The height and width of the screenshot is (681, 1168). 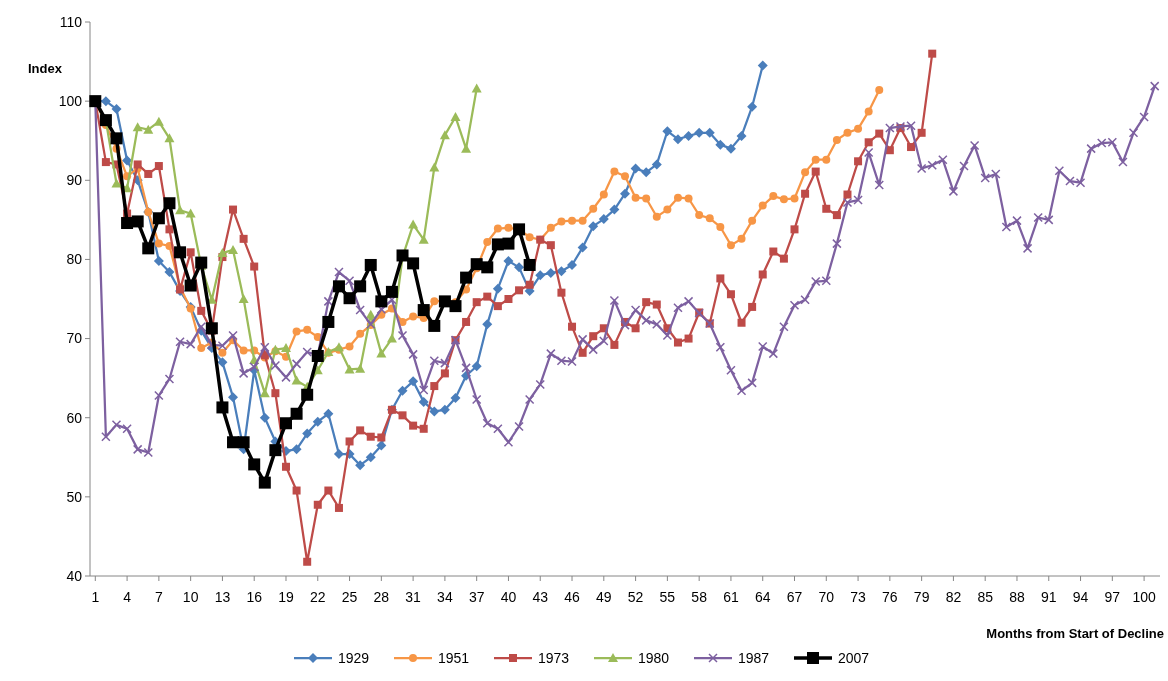 I want to click on legend-label: 1929, so click(x=354, y=657).